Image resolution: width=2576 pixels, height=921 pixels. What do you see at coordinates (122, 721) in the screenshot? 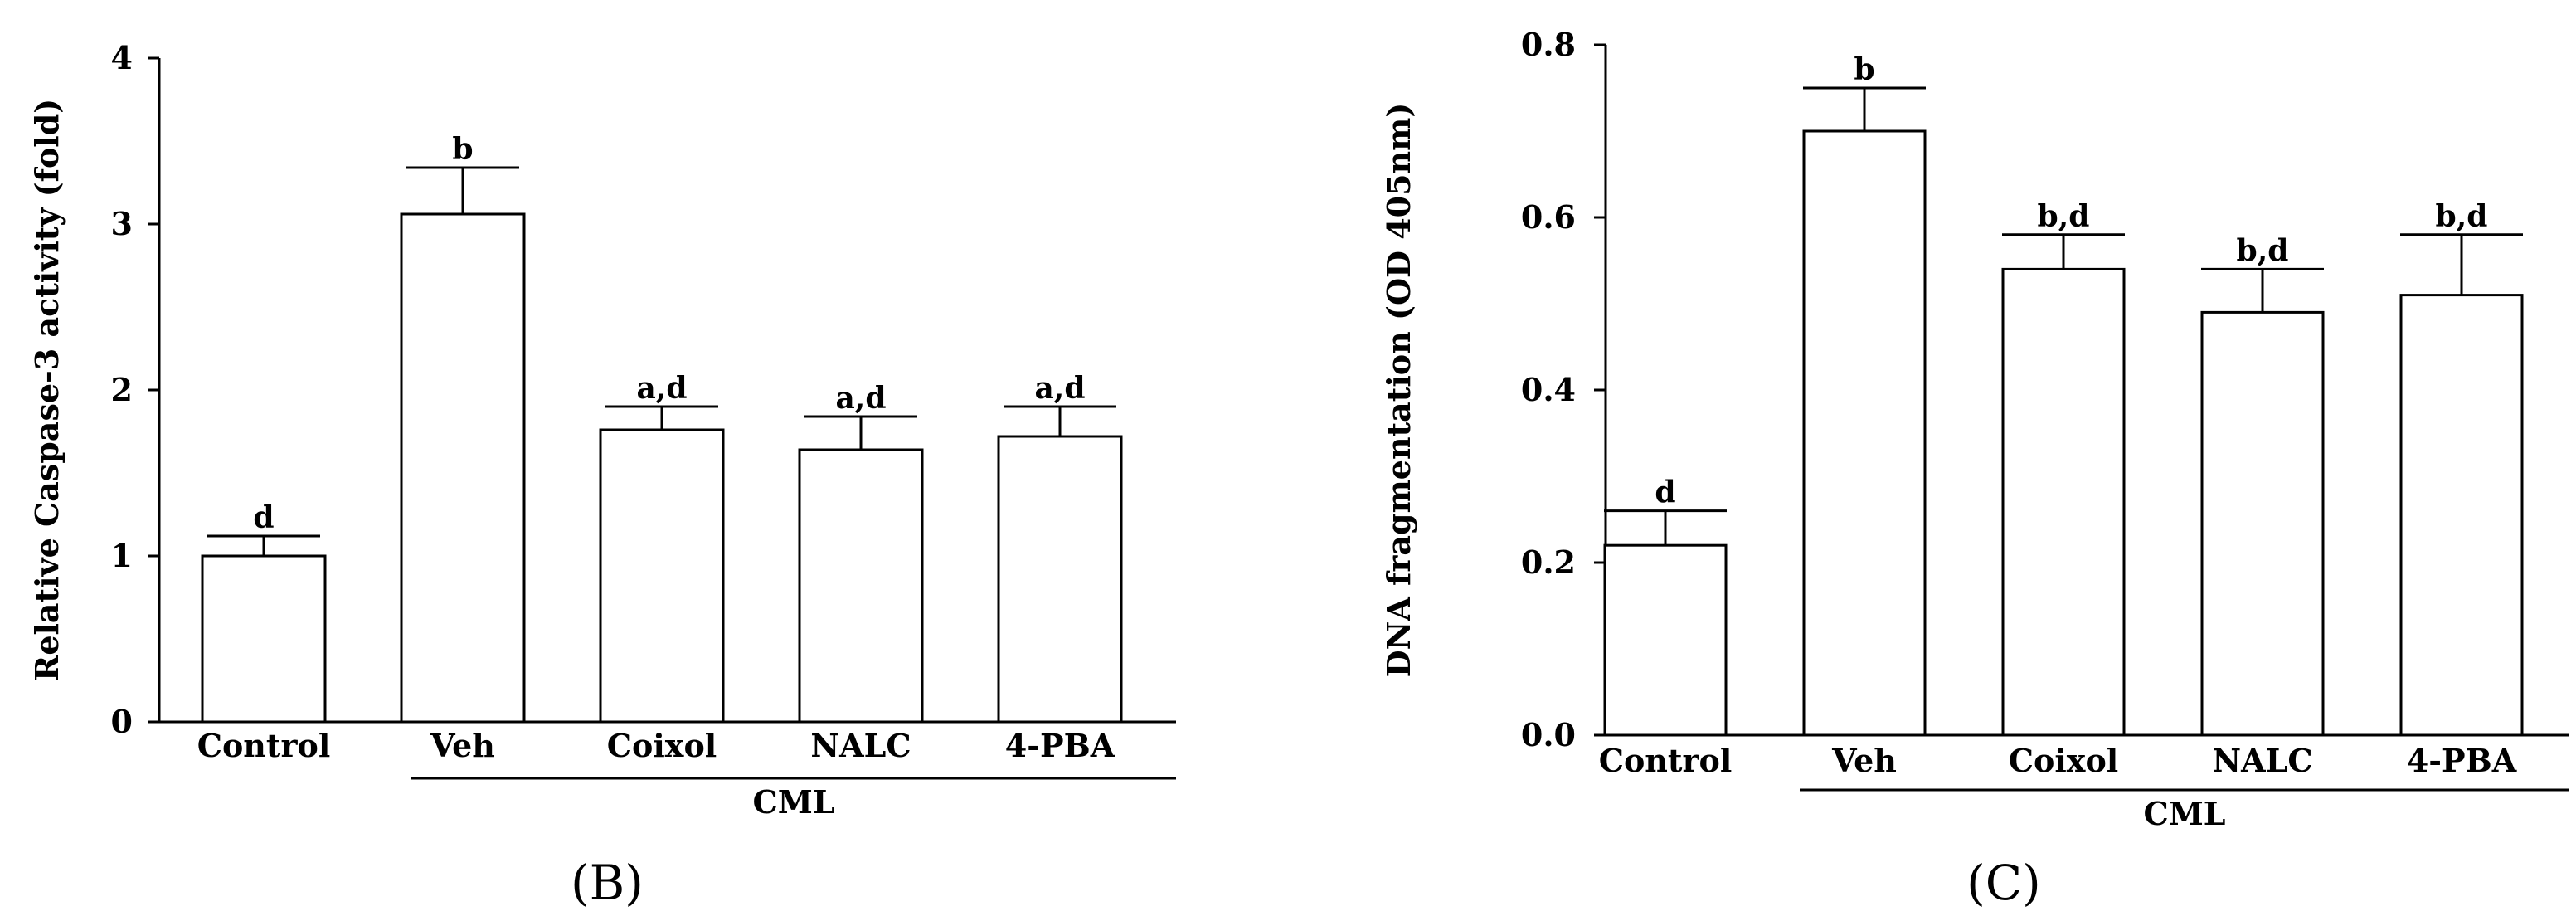
I see `y-tick-label: 0` at bounding box center [122, 721].